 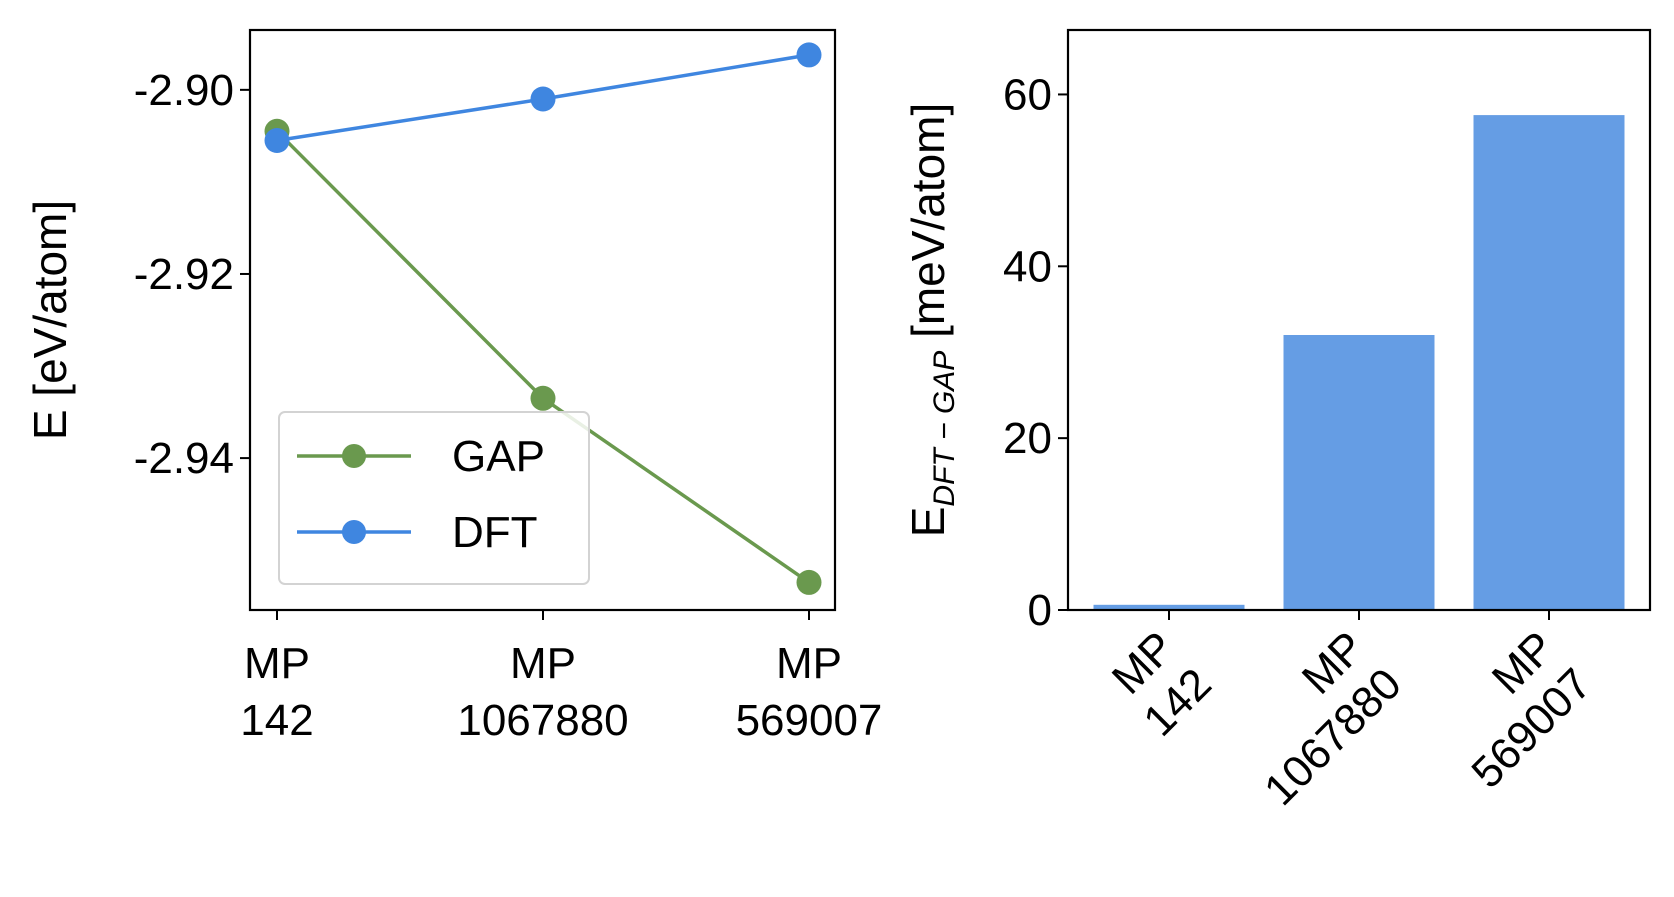 I want to click on x-tick-label: MP 1067880, so click(x=542, y=692).